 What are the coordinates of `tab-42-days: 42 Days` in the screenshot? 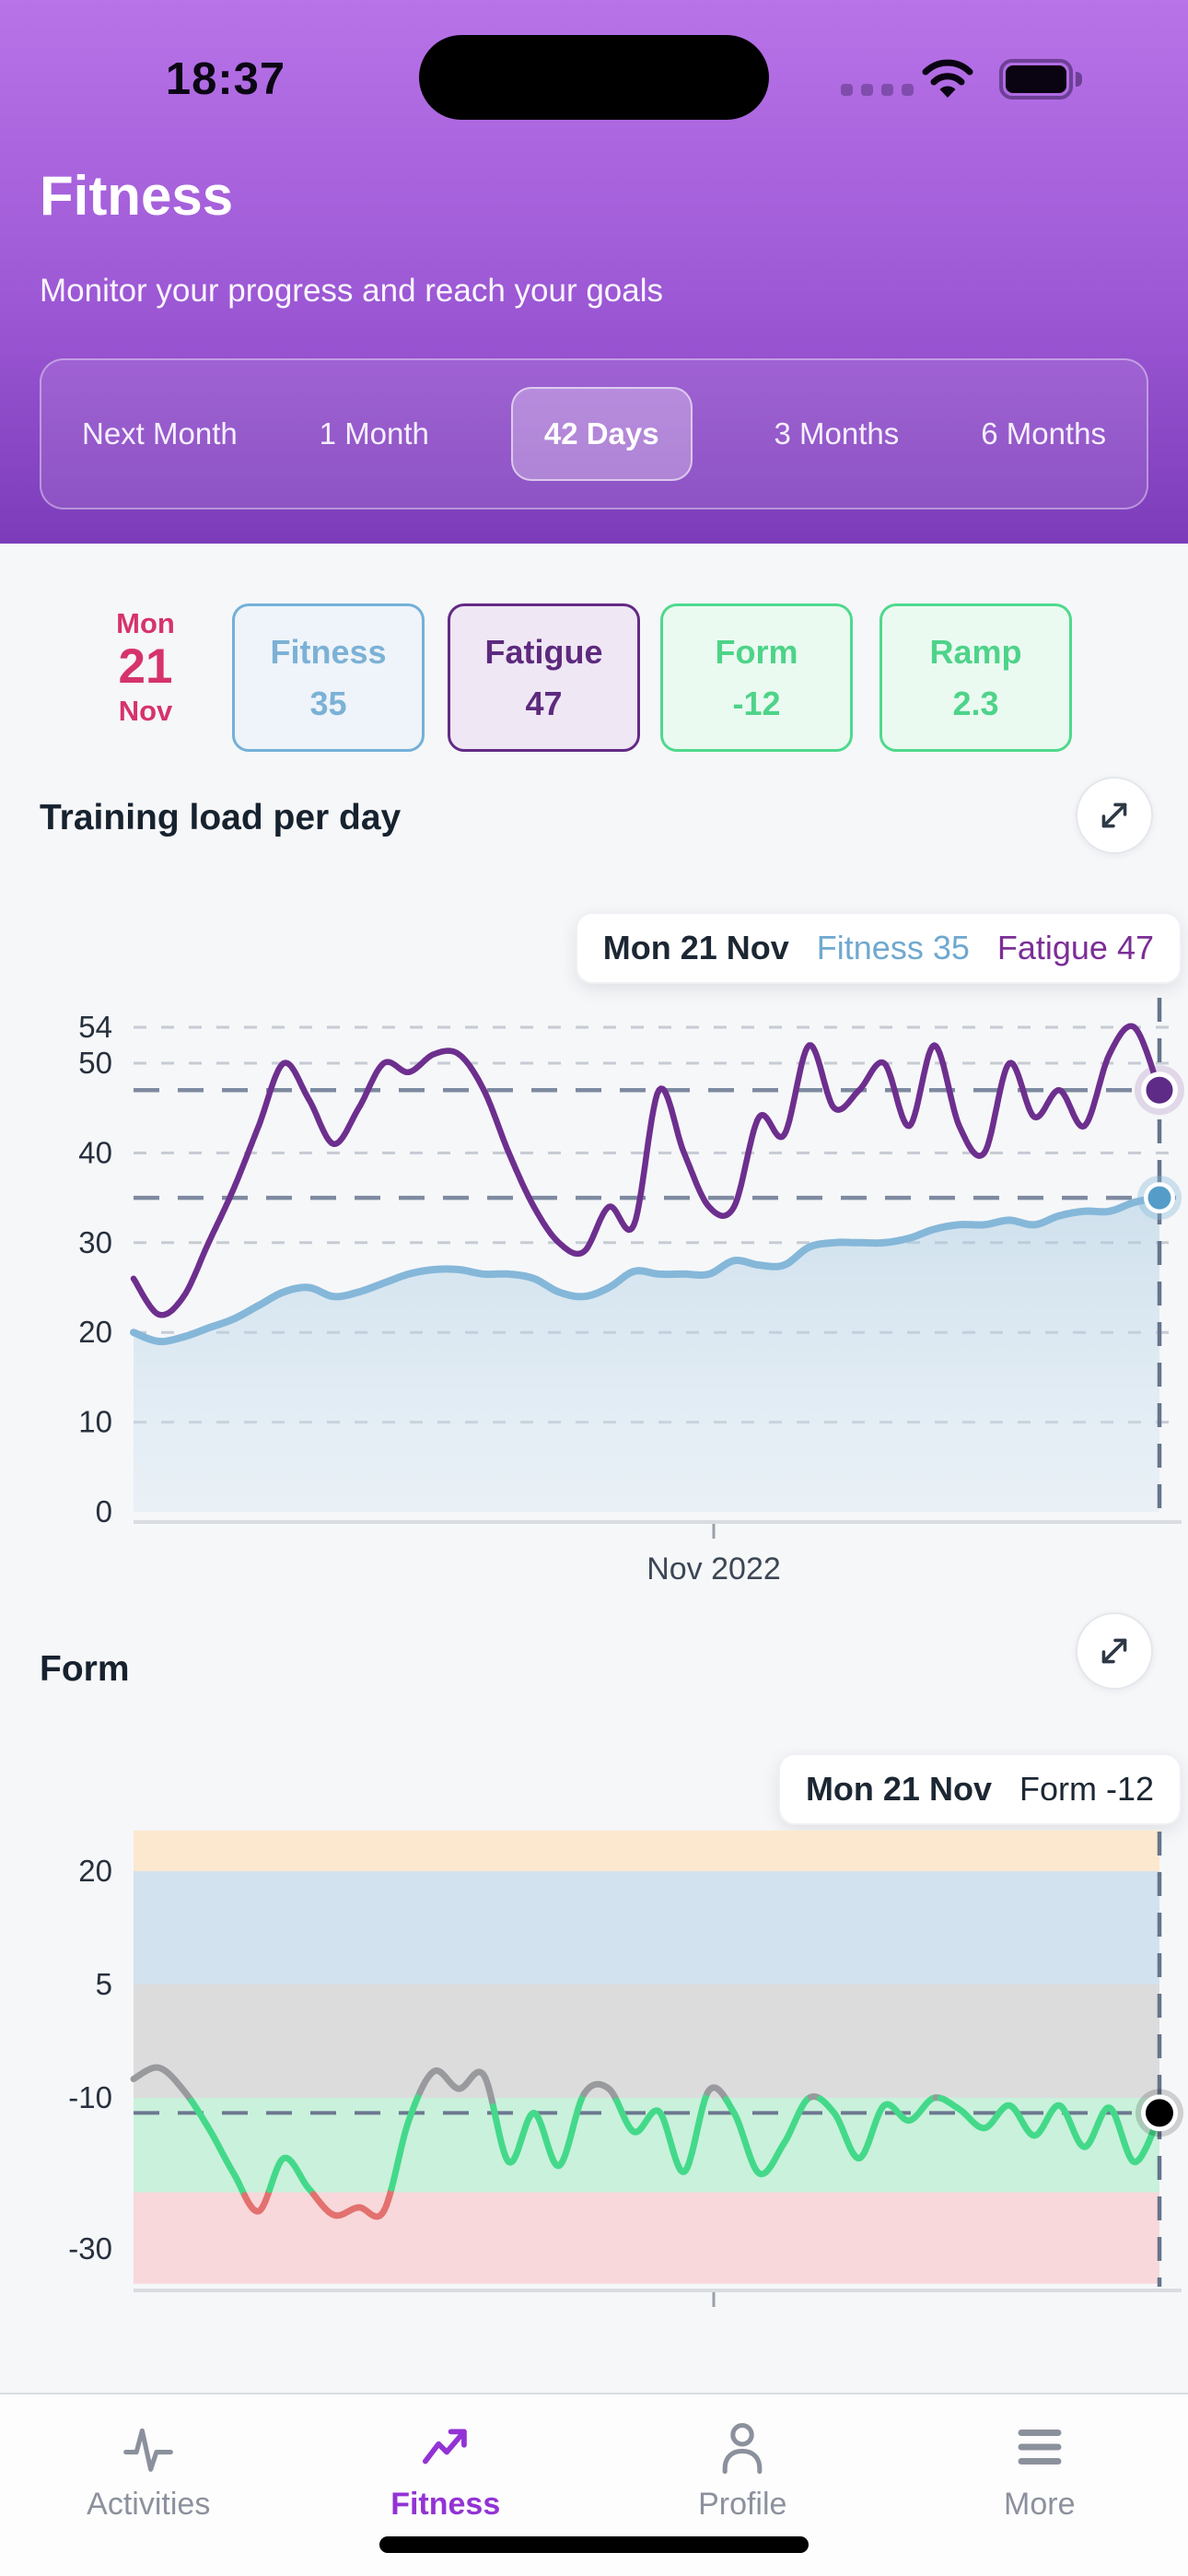 It's located at (601, 434).